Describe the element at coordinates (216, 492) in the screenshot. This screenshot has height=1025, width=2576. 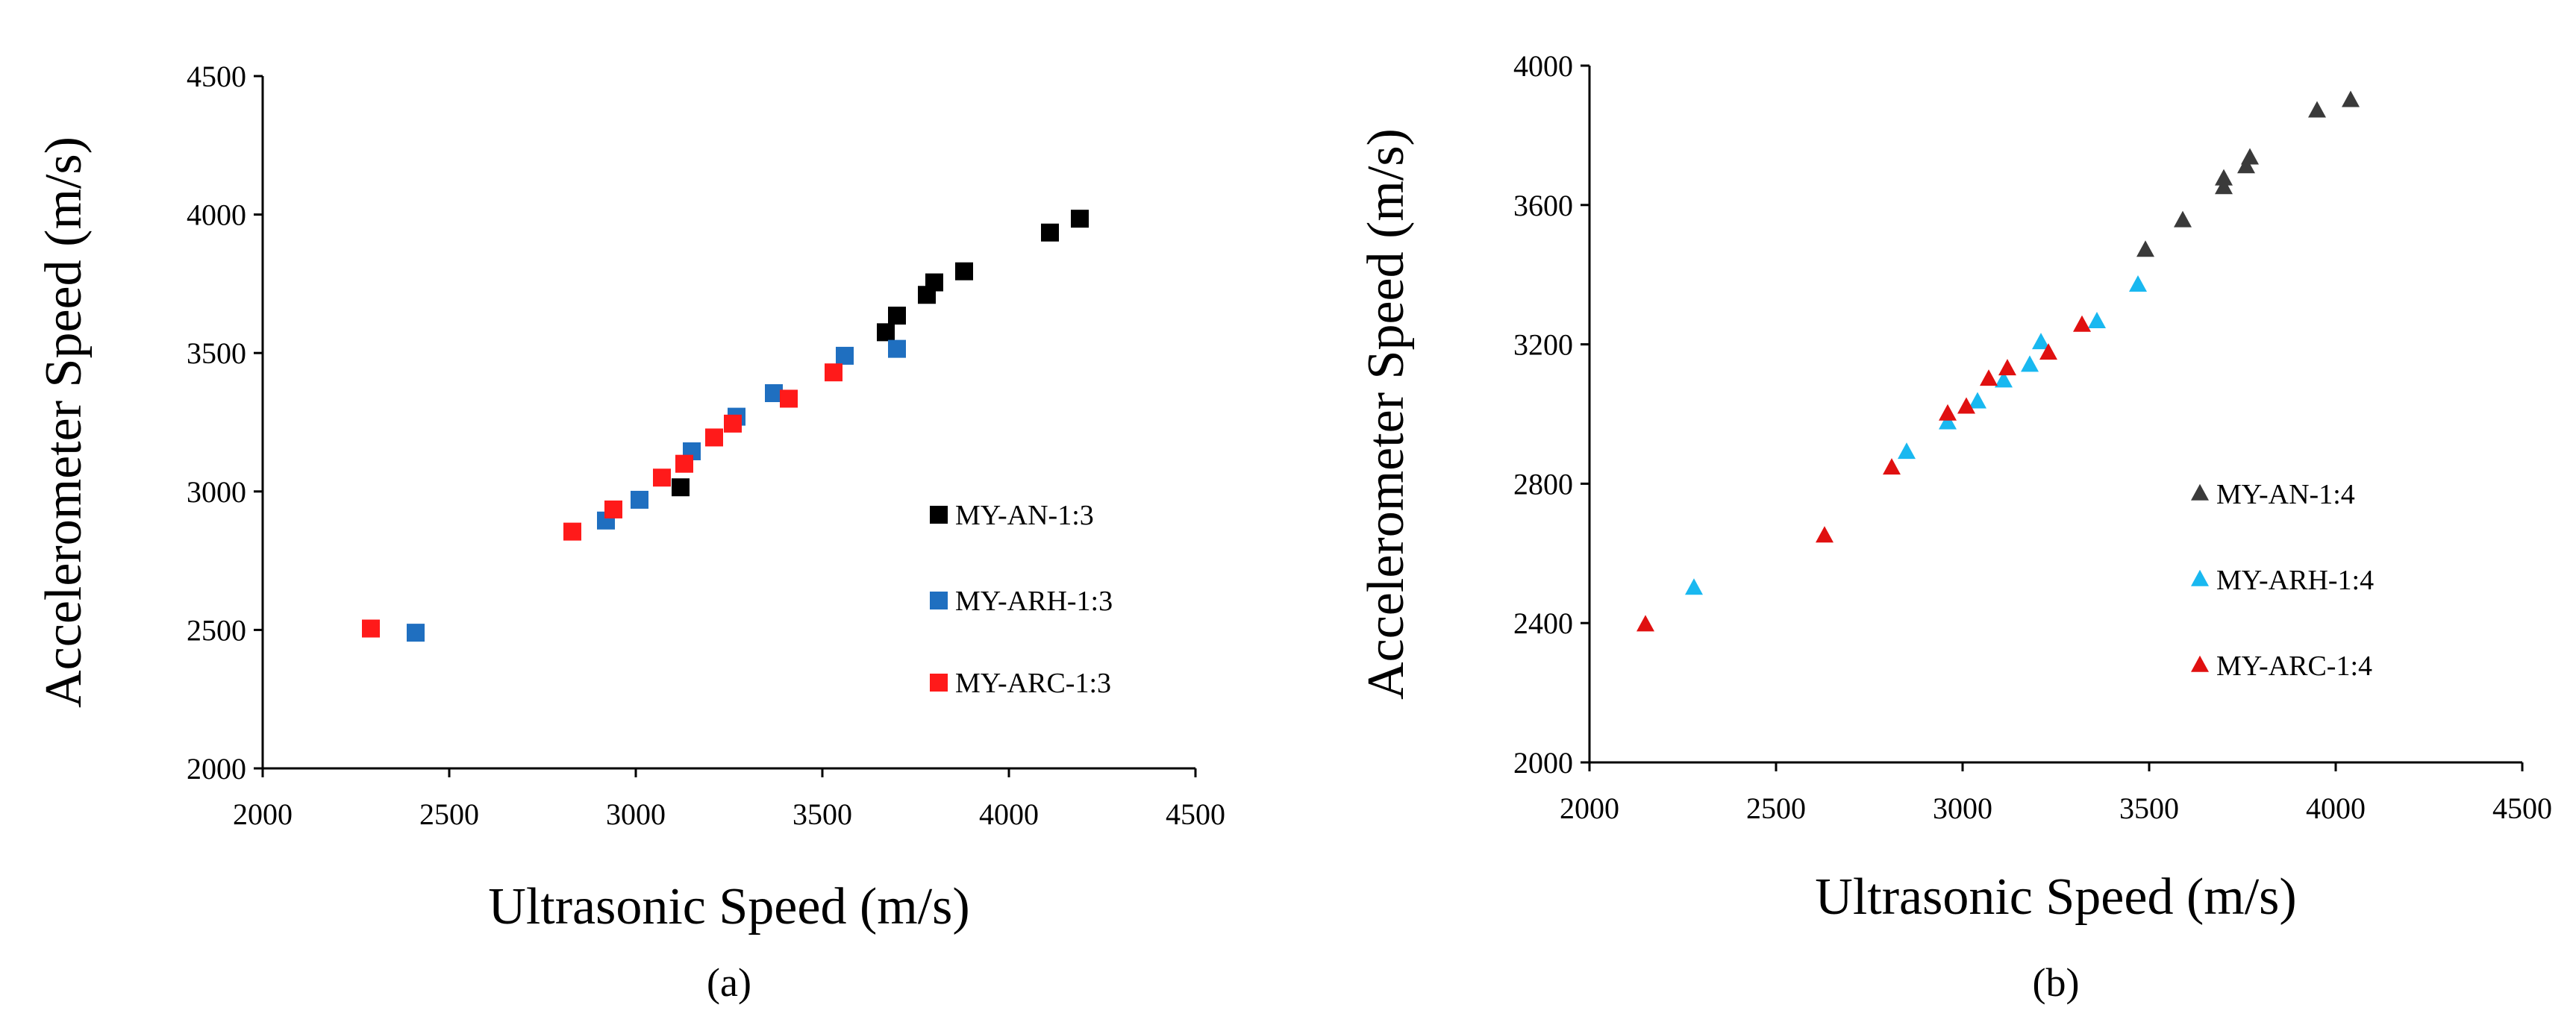
I see `y-tick-label: 3000` at that location.